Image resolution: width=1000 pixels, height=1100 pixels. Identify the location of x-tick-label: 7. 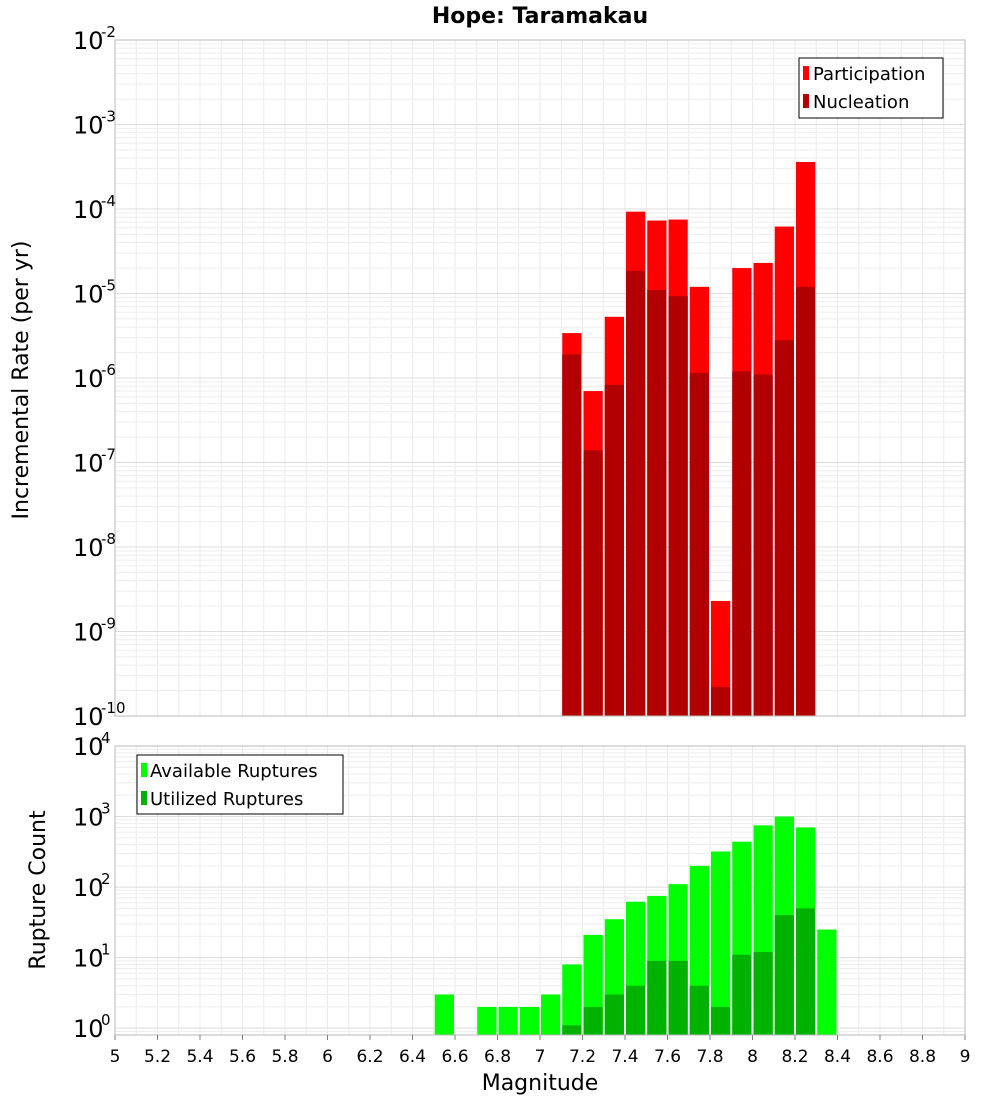
(540, 1057).